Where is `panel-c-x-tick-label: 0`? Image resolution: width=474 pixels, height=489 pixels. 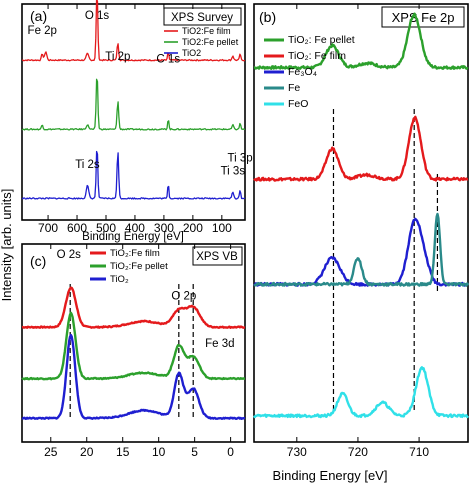
panel-c-x-tick-label: 0 is located at coordinates (230, 452).